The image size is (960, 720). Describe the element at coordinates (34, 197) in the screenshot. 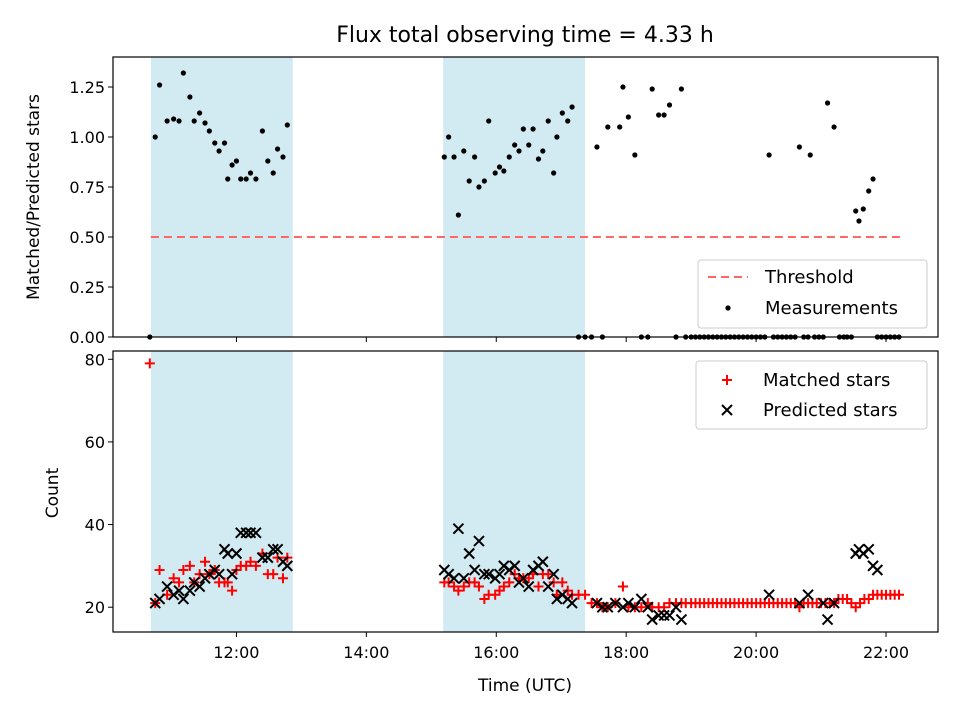

I see `top-y-axis-label: Matched/Predicted stars` at that location.